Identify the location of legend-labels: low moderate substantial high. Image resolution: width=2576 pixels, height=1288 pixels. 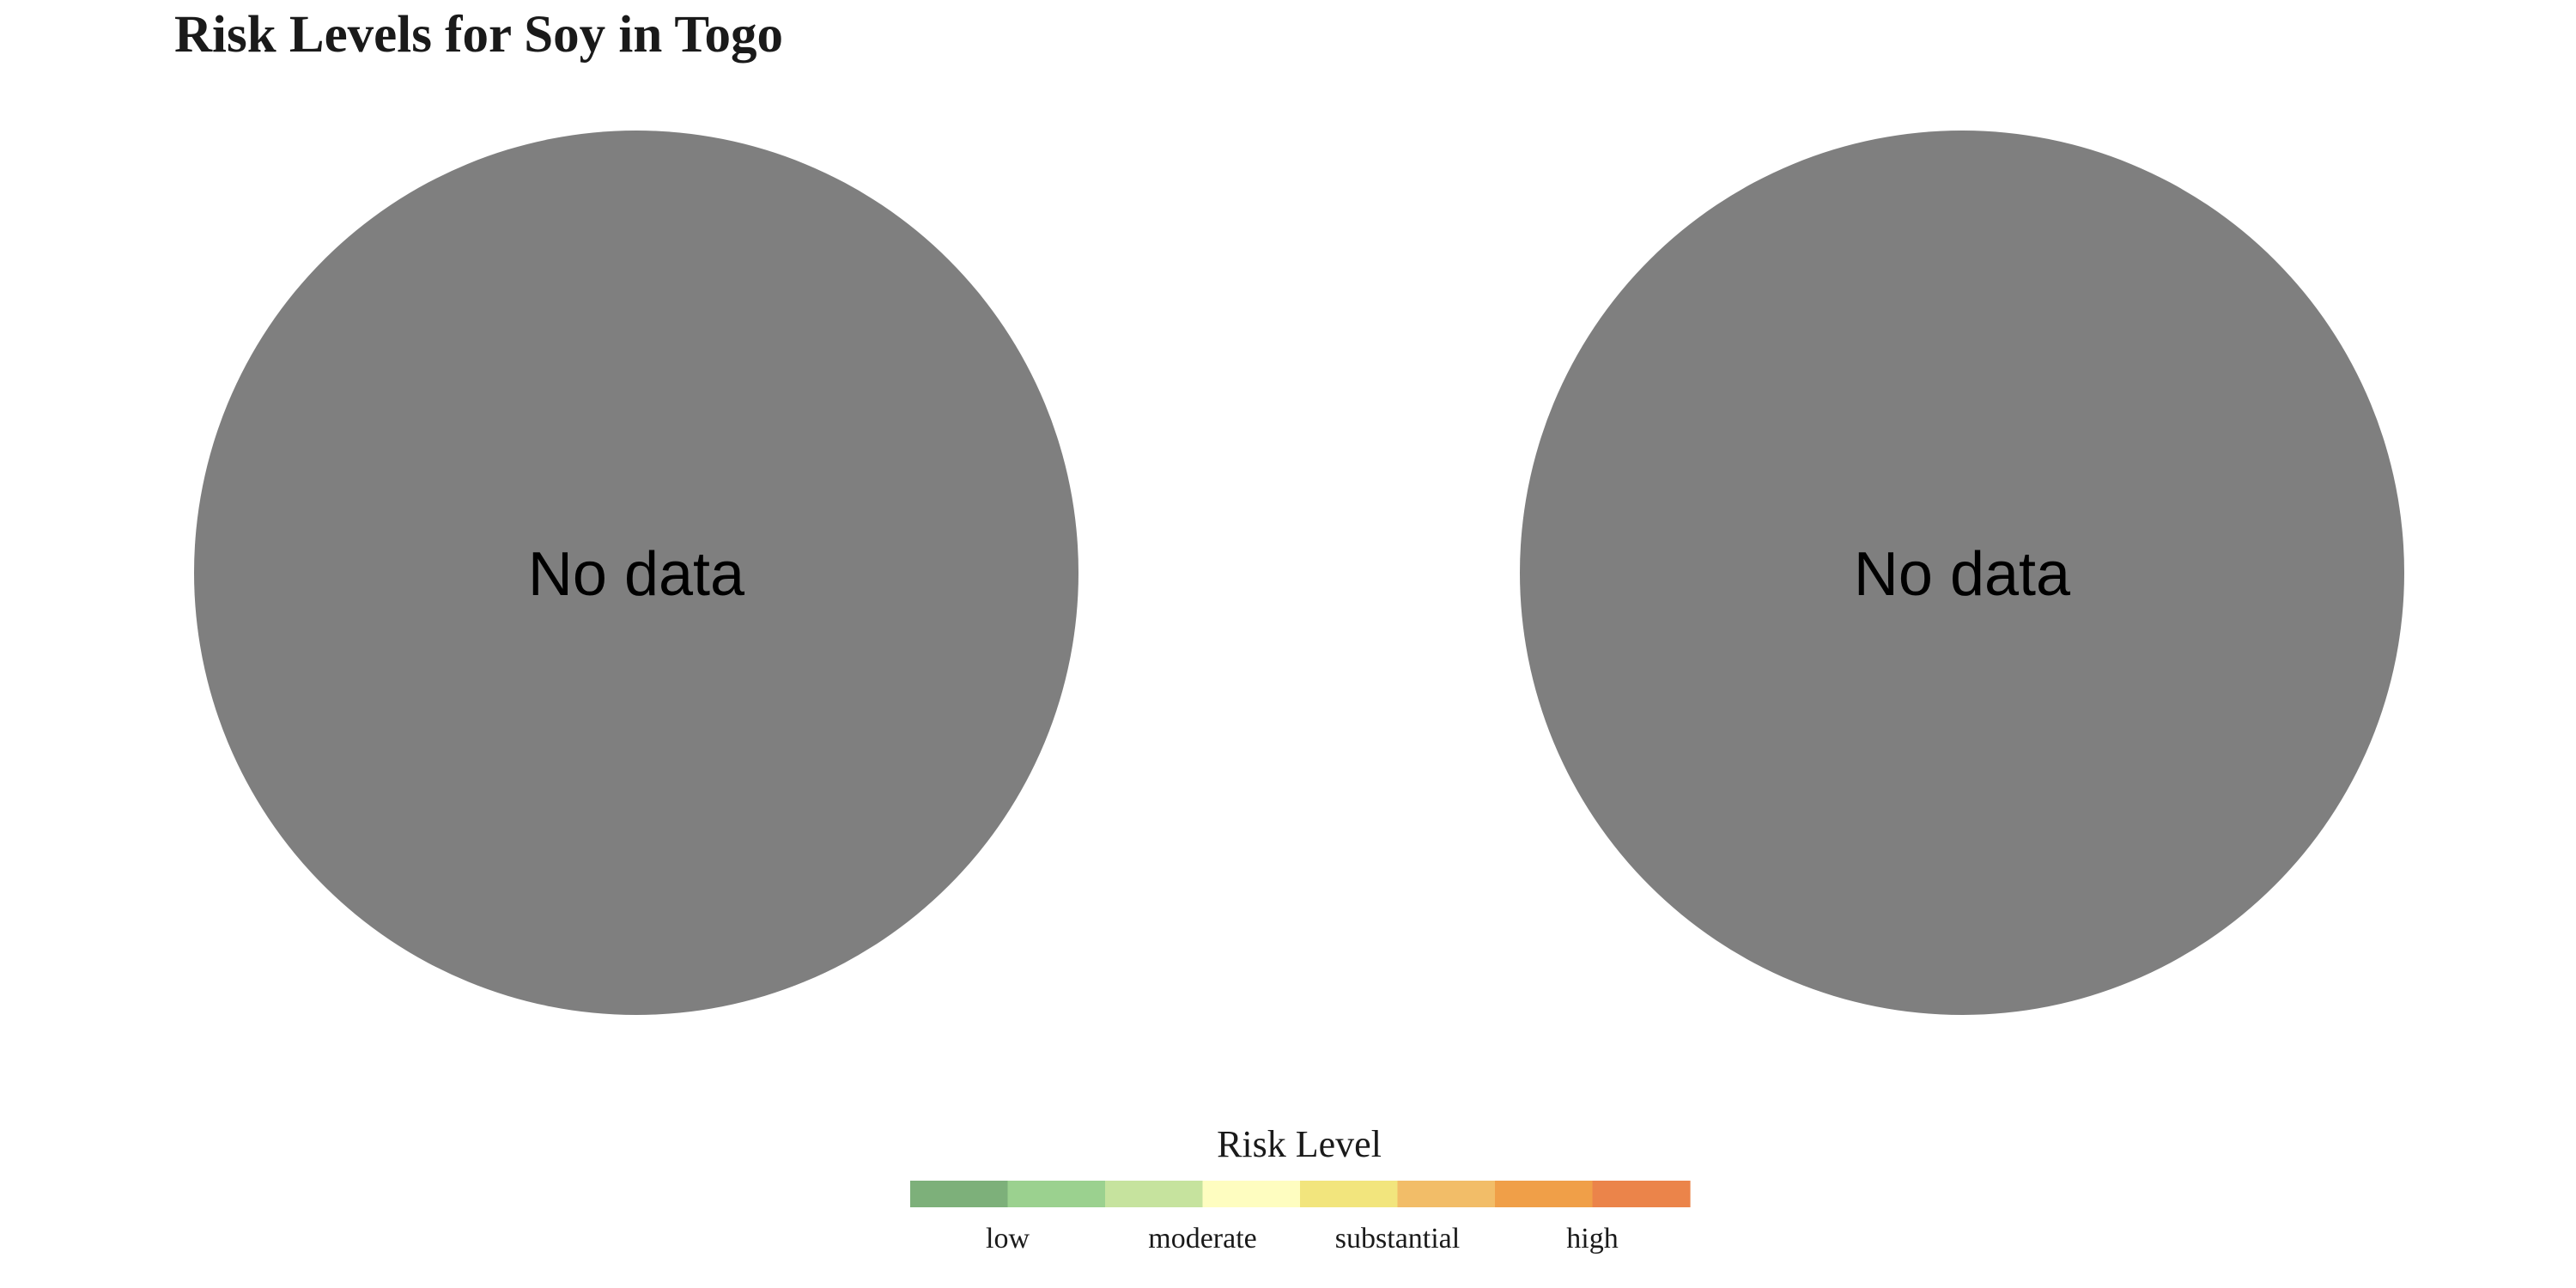
(1302, 1239).